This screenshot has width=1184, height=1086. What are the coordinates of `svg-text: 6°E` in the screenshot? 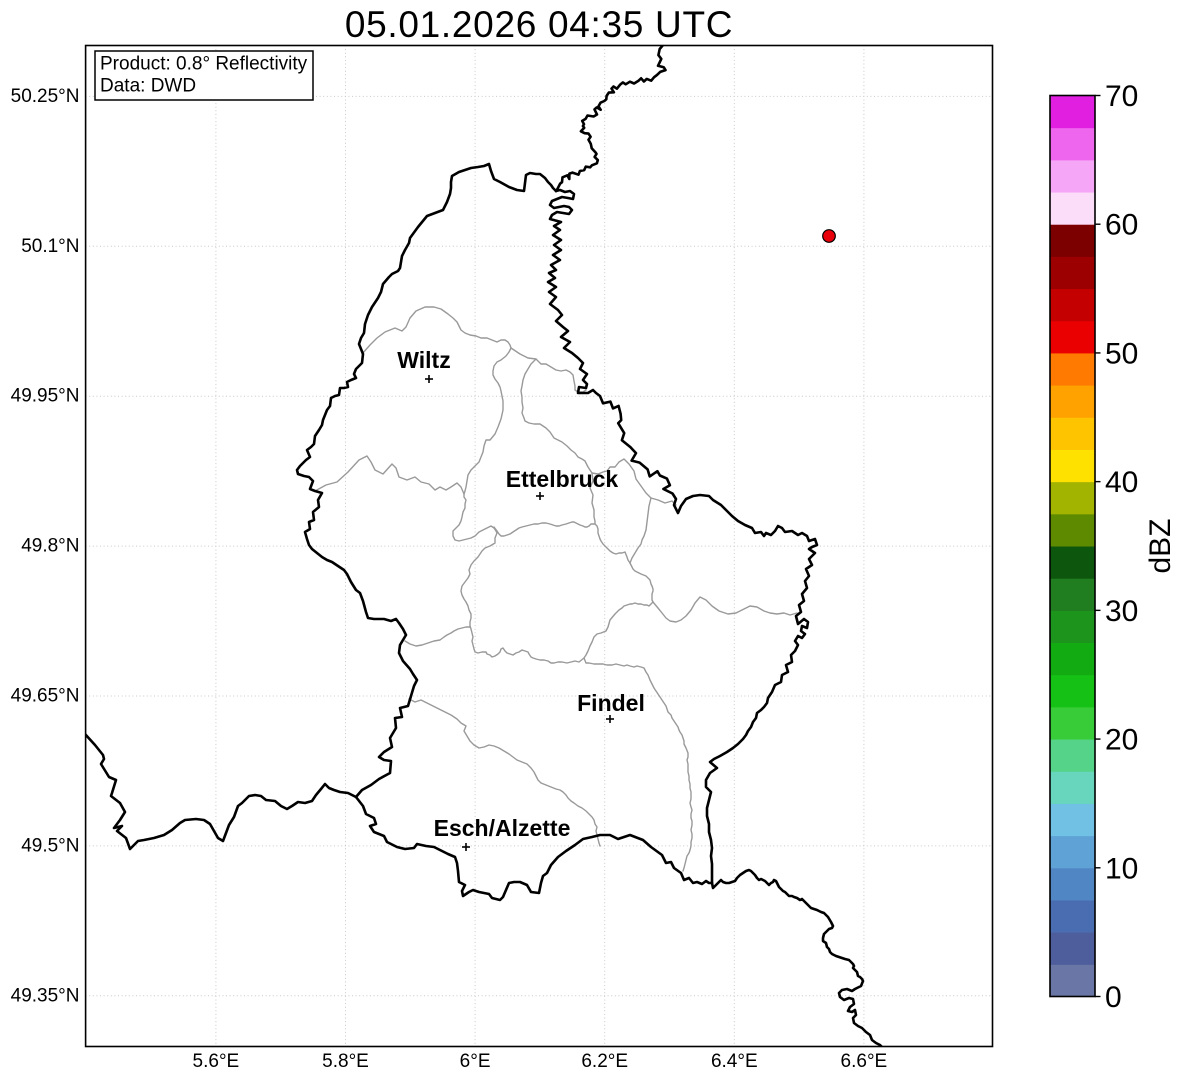 It's located at (475, 1061).